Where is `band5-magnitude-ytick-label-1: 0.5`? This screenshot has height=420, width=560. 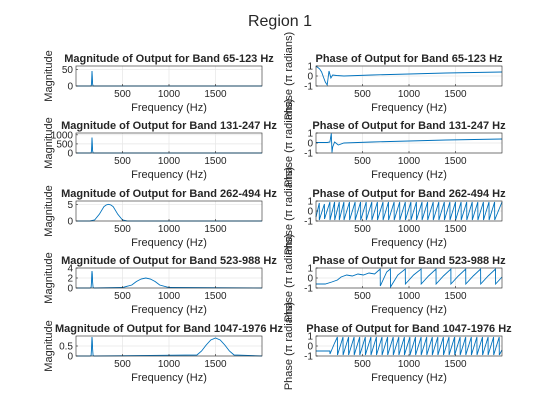
band5-magnitude-ytick-label-1: 0.5 is located at coordinates (66, 347).